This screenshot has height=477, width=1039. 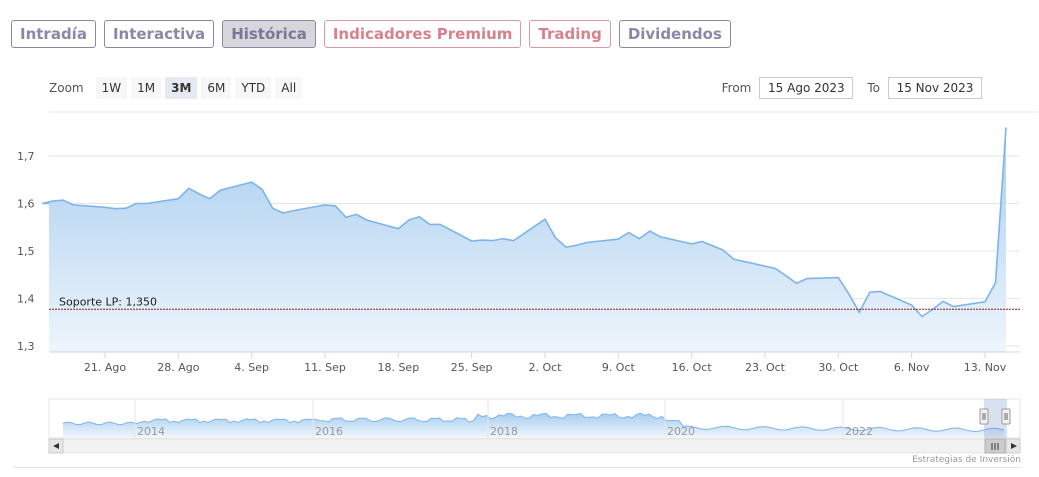 What do you see at coordinates (692, 367) in the screenshot?
I see `x-tick-label: 16. Oct` at bounding box center [692, 367].